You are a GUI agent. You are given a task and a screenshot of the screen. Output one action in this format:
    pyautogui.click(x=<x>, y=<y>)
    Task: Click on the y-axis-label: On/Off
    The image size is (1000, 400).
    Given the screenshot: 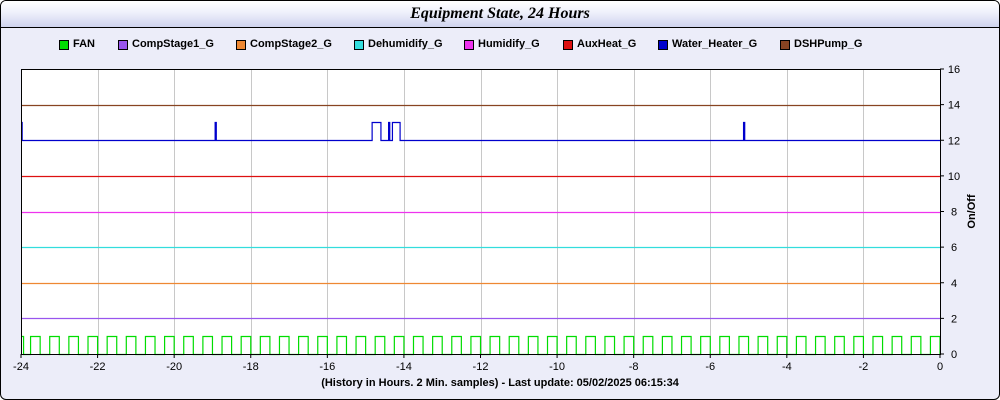 What is the action you would take?
    pyautogui.click(x=972, y=211)
    